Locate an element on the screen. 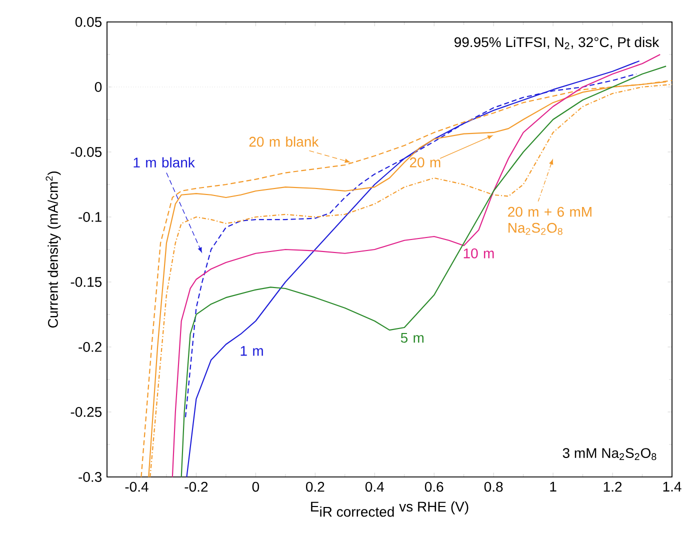  series-label: 1 m is located at coordinates (251, 351).